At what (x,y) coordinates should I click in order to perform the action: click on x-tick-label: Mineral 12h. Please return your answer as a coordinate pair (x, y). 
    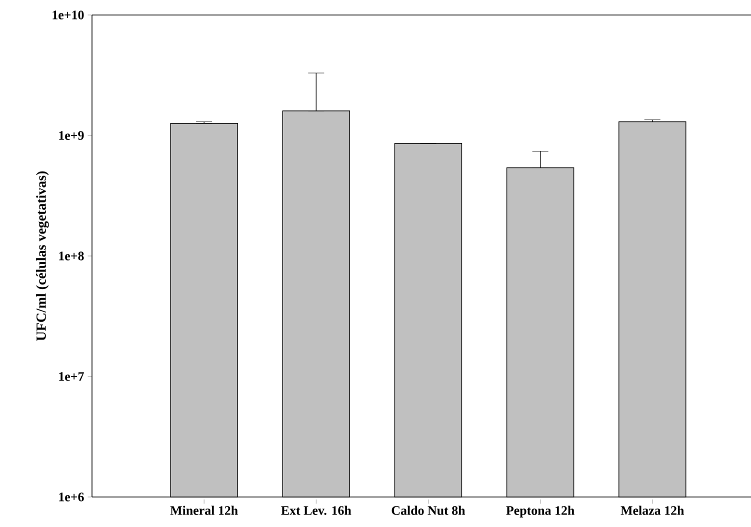
    Looking at the image, I should click on (204, 510).